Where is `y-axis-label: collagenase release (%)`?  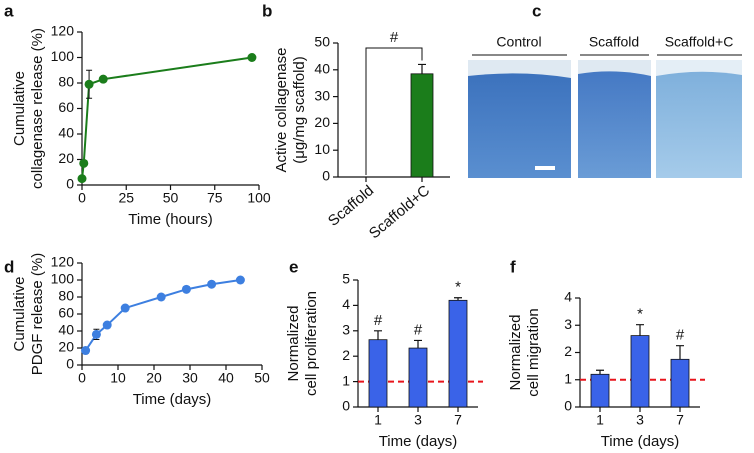 y-axis-label: collagenase release (%) is located at coordinates (37, 108).